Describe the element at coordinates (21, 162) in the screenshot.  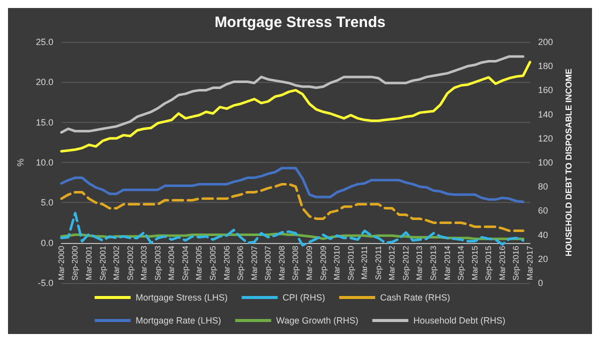
I see `y-axis-title: %` at that location.